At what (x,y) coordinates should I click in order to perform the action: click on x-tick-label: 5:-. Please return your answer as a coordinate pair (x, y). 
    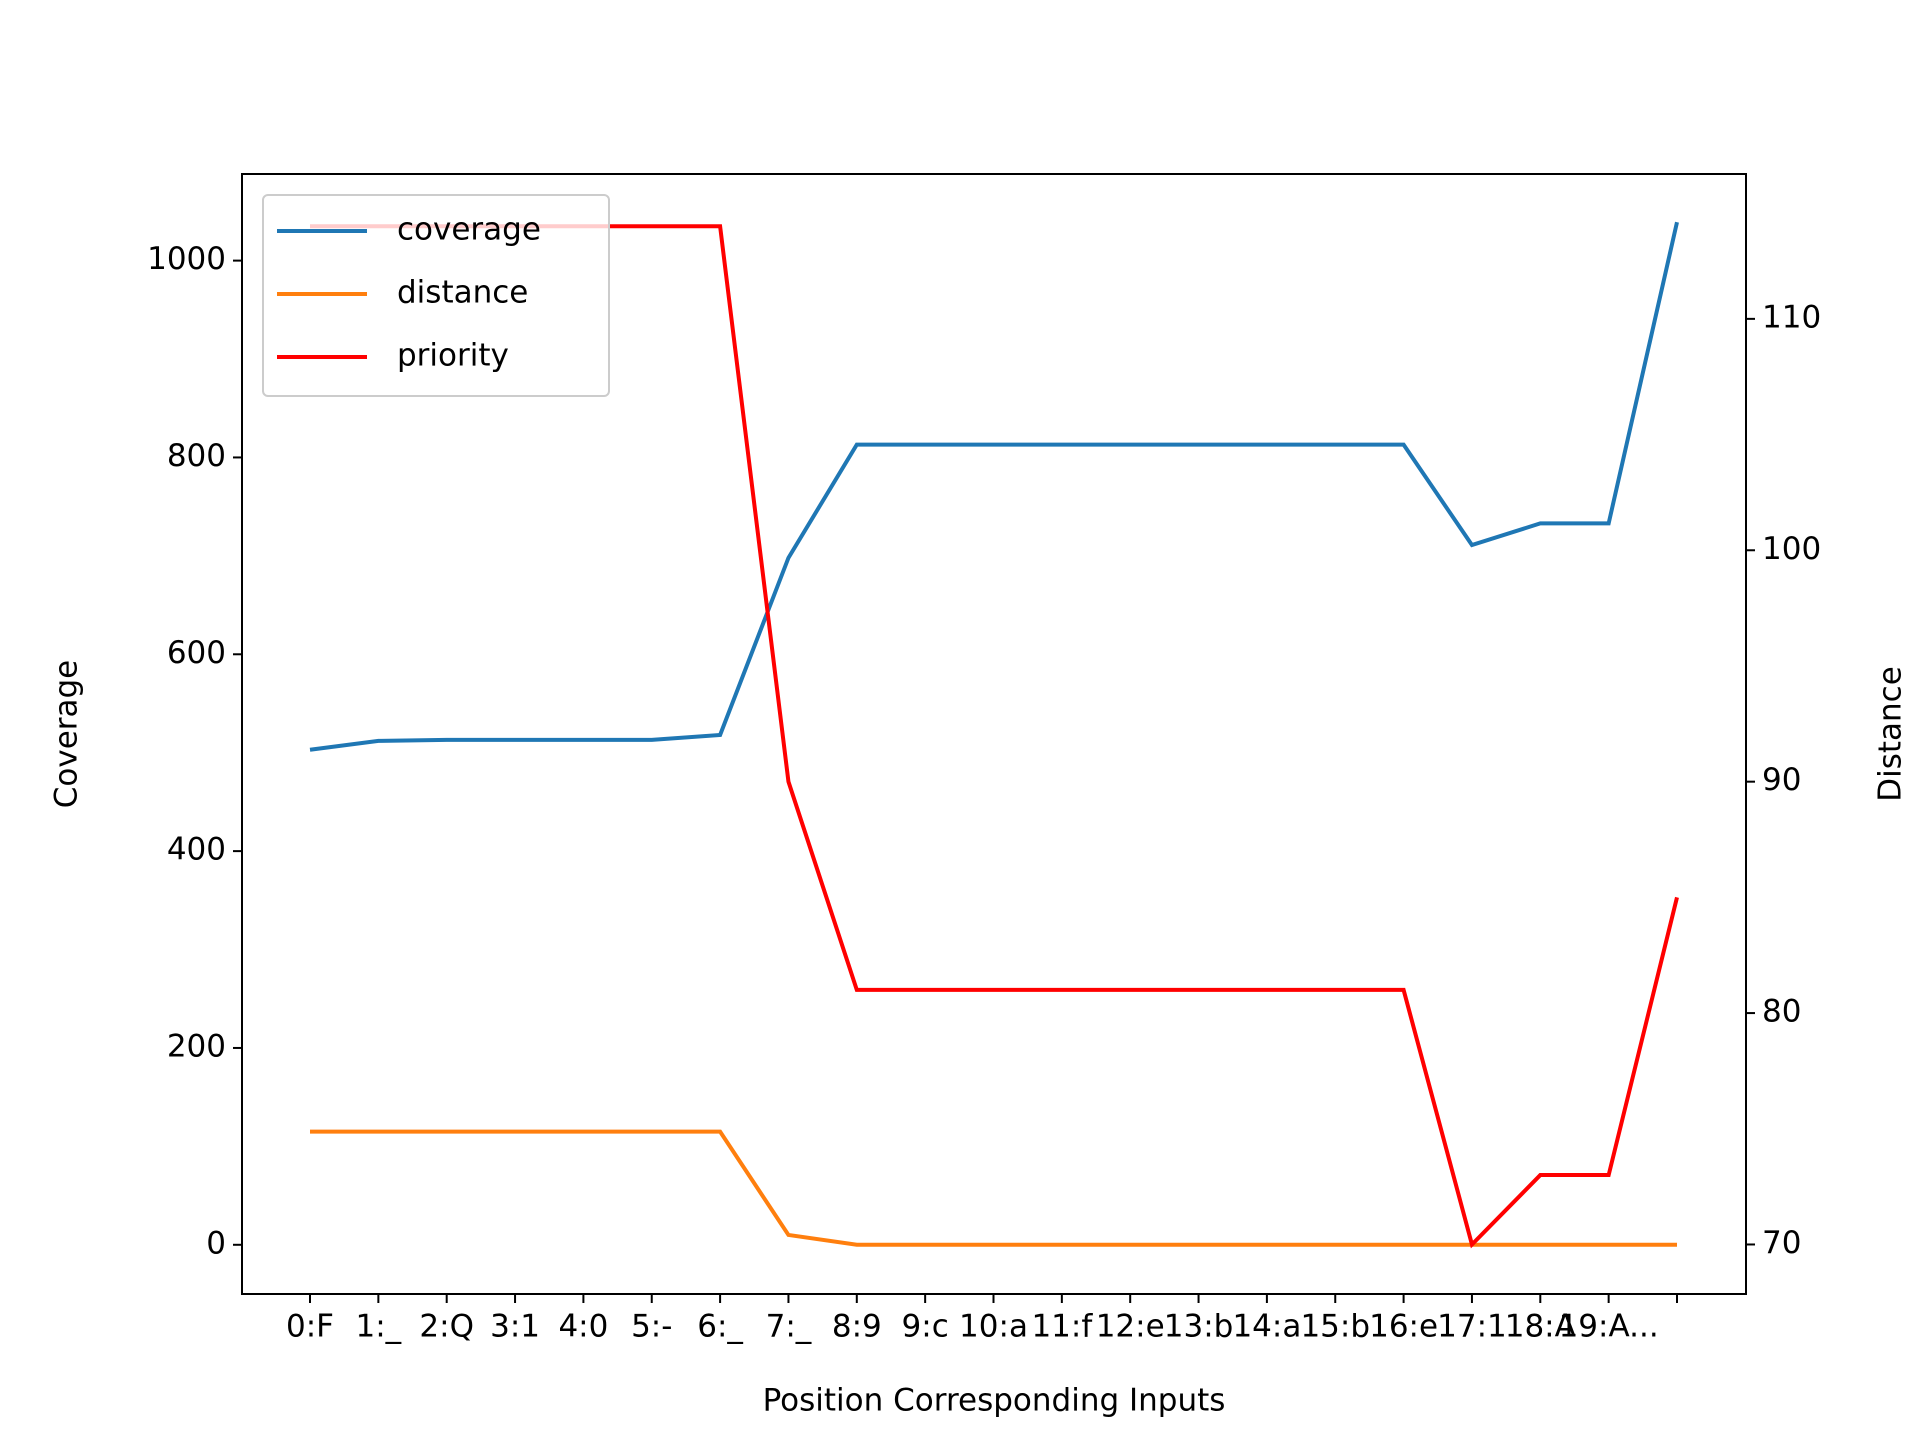
    Looking at the image, I should click on (651, 1327).